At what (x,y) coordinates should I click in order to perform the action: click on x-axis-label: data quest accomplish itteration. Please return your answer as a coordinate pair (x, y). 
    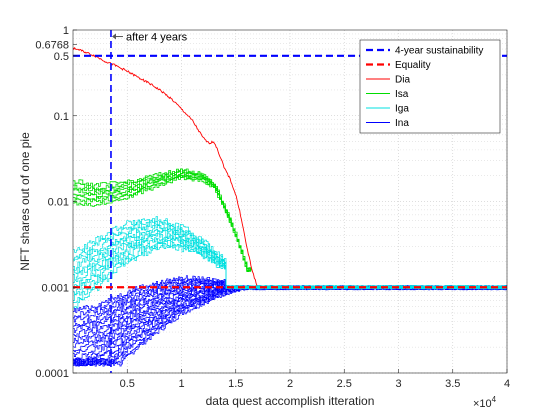
    Looking at the image, I should click on (290, 401).